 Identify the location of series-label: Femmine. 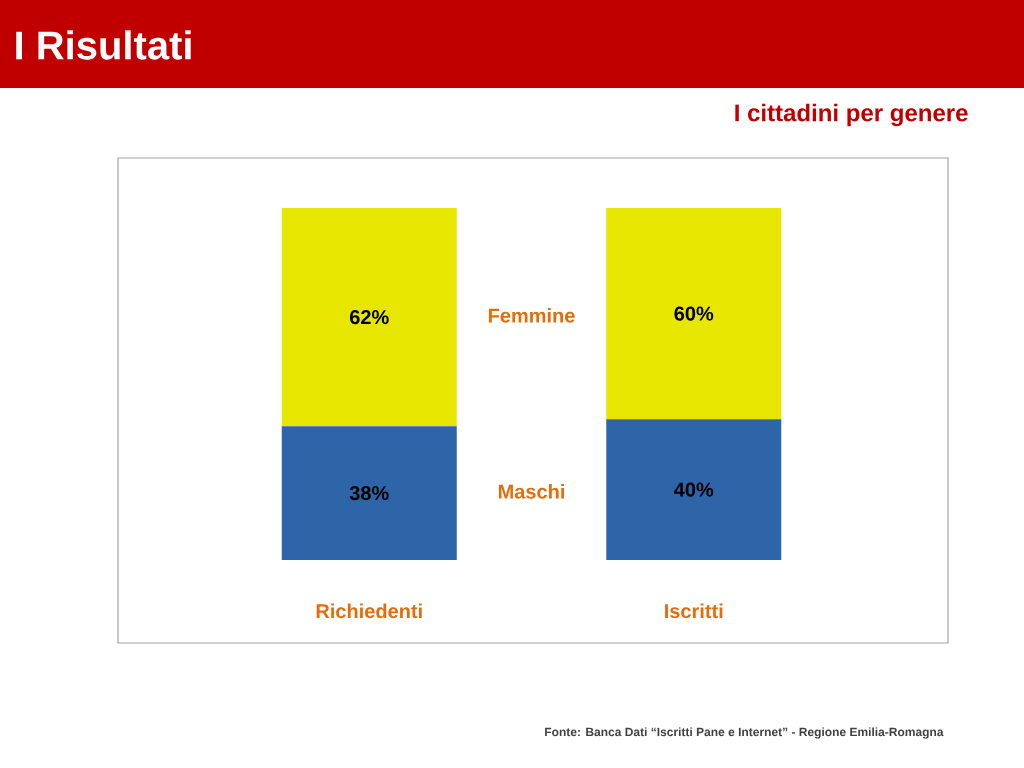
(531, 315).